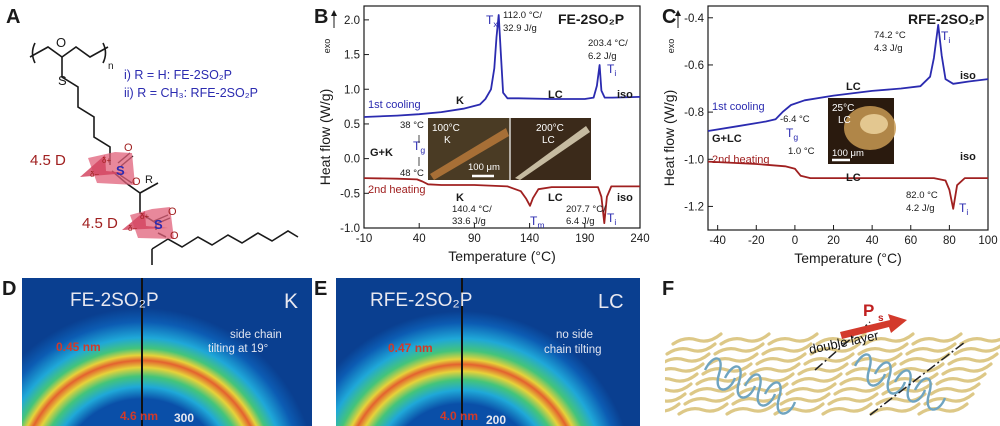 The image size is (1000, 426). What do you see at coordinates (890, 35) in the screenshot?
I see `chart-c-ti-top-val1: 74.2 °C` at bounding box center [890, 35].